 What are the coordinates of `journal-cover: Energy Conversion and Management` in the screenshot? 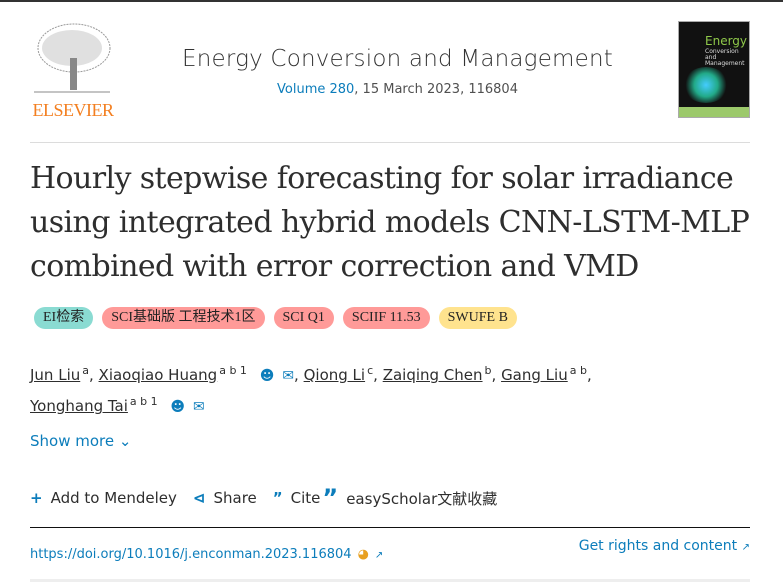 It's located at (714, 69).